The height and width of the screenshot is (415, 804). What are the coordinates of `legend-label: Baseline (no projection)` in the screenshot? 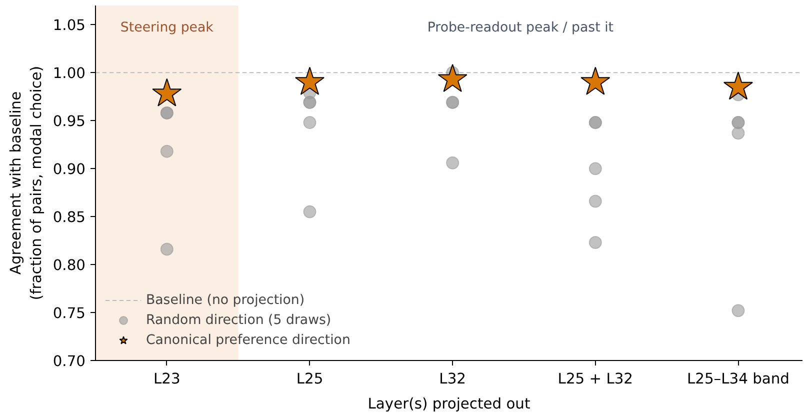 It's located at (225, 300).